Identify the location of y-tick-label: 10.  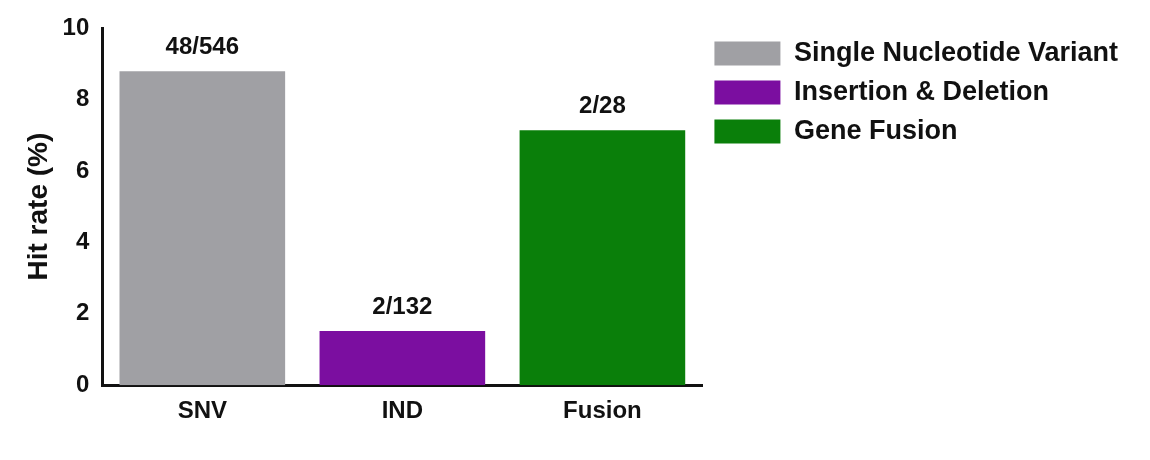
(76, 26).